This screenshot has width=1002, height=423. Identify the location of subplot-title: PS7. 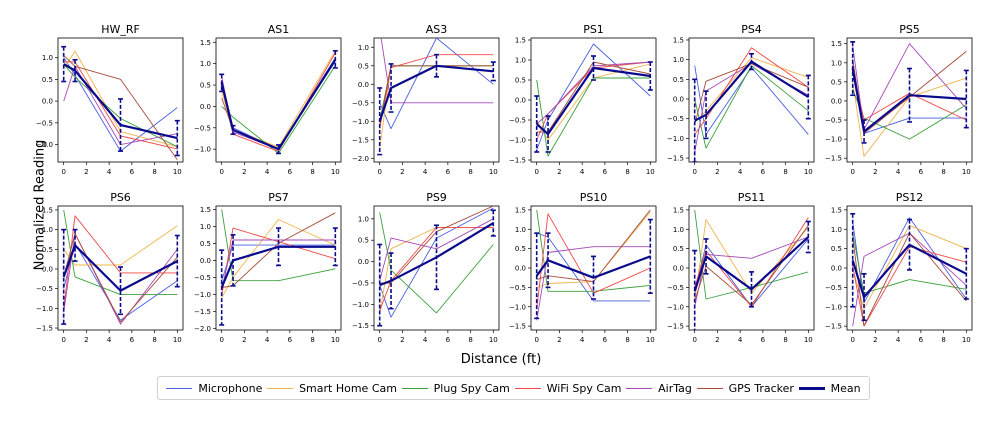
(278, 197).